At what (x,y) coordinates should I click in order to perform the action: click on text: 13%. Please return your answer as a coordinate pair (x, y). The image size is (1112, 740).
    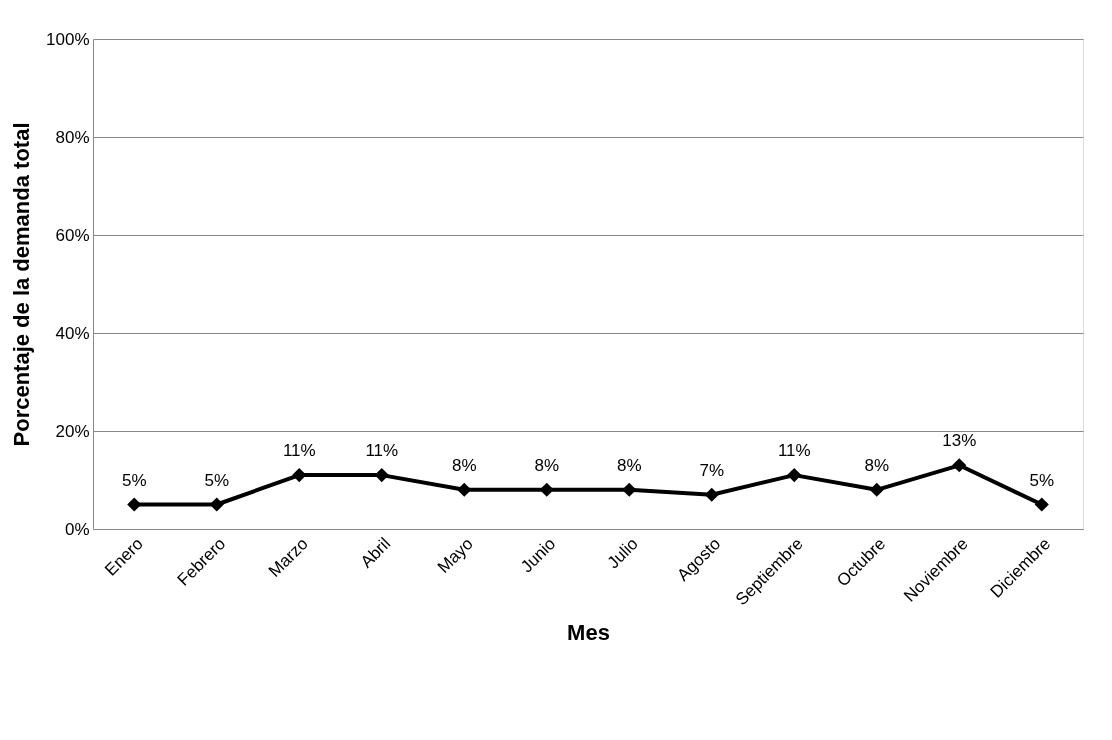
    Looking at the image, I should click on (959, 441).